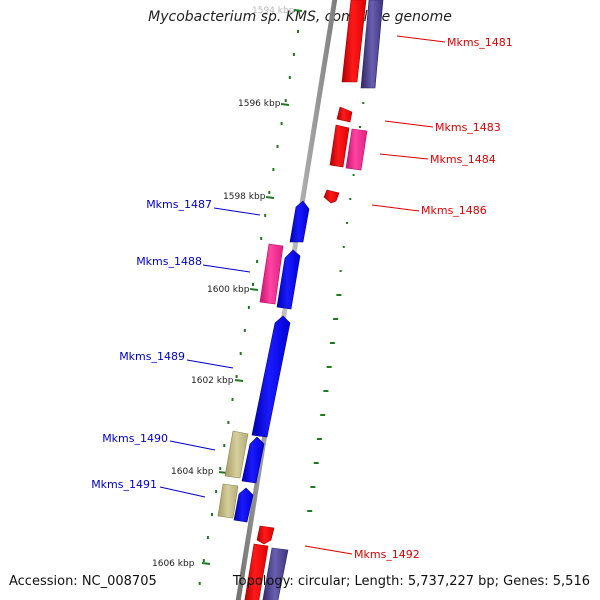 The image size is (600, 600). I want to click on tick-label: 1598 kbp, so click(244, 197).